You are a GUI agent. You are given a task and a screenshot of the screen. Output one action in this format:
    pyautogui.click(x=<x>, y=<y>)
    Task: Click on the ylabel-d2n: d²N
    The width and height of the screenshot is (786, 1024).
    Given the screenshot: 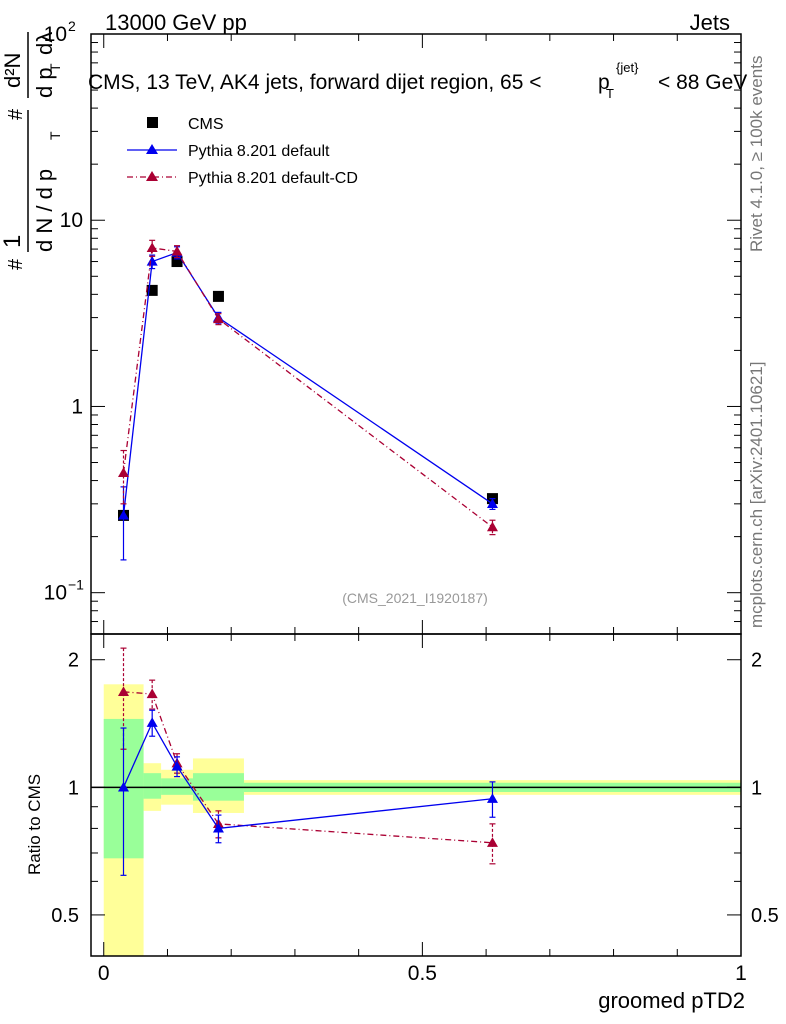 What is the action you would take?
    pyautogui.click(x=12, y=70)
    